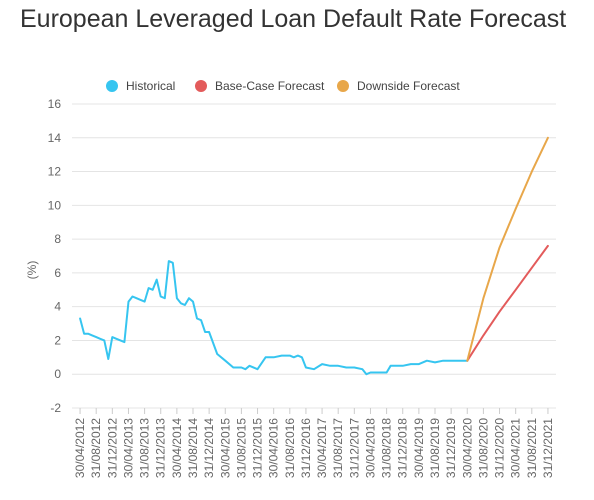  What do you see at coordinates (370, 448) in the screenshot?
I see `x-tick-label: 30/04/2018` at bounding box center [370, 448].